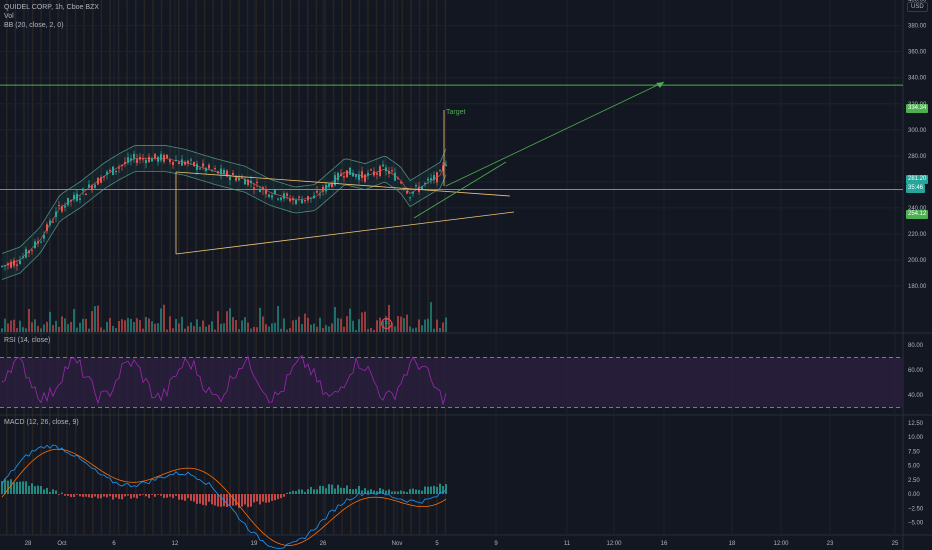  Describe the element at coordinates (224, 497) in the screenshot. I see `macd-signal-line` at that location.